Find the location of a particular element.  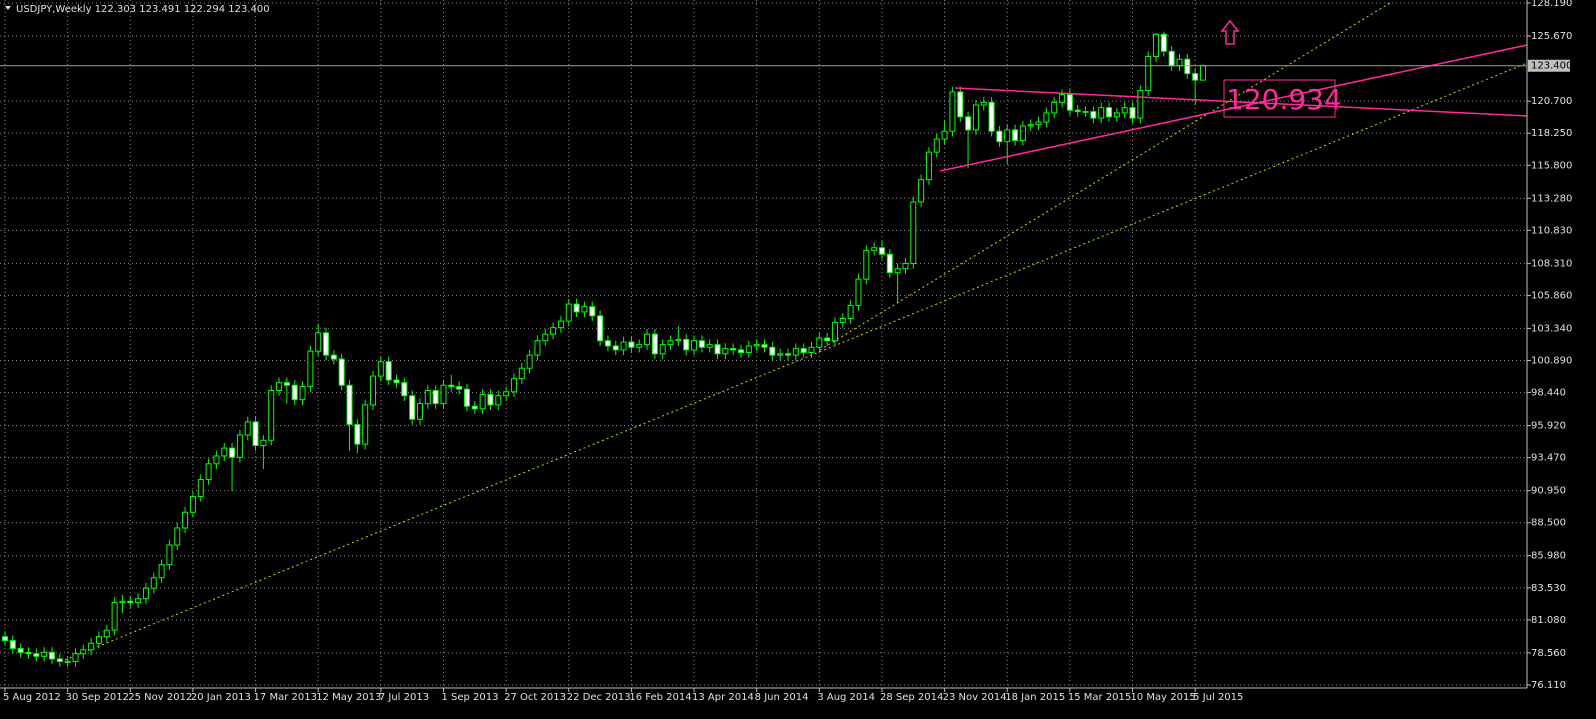

x-tick-label: 8 Jun 2014 is located at coordinates (782, 697).